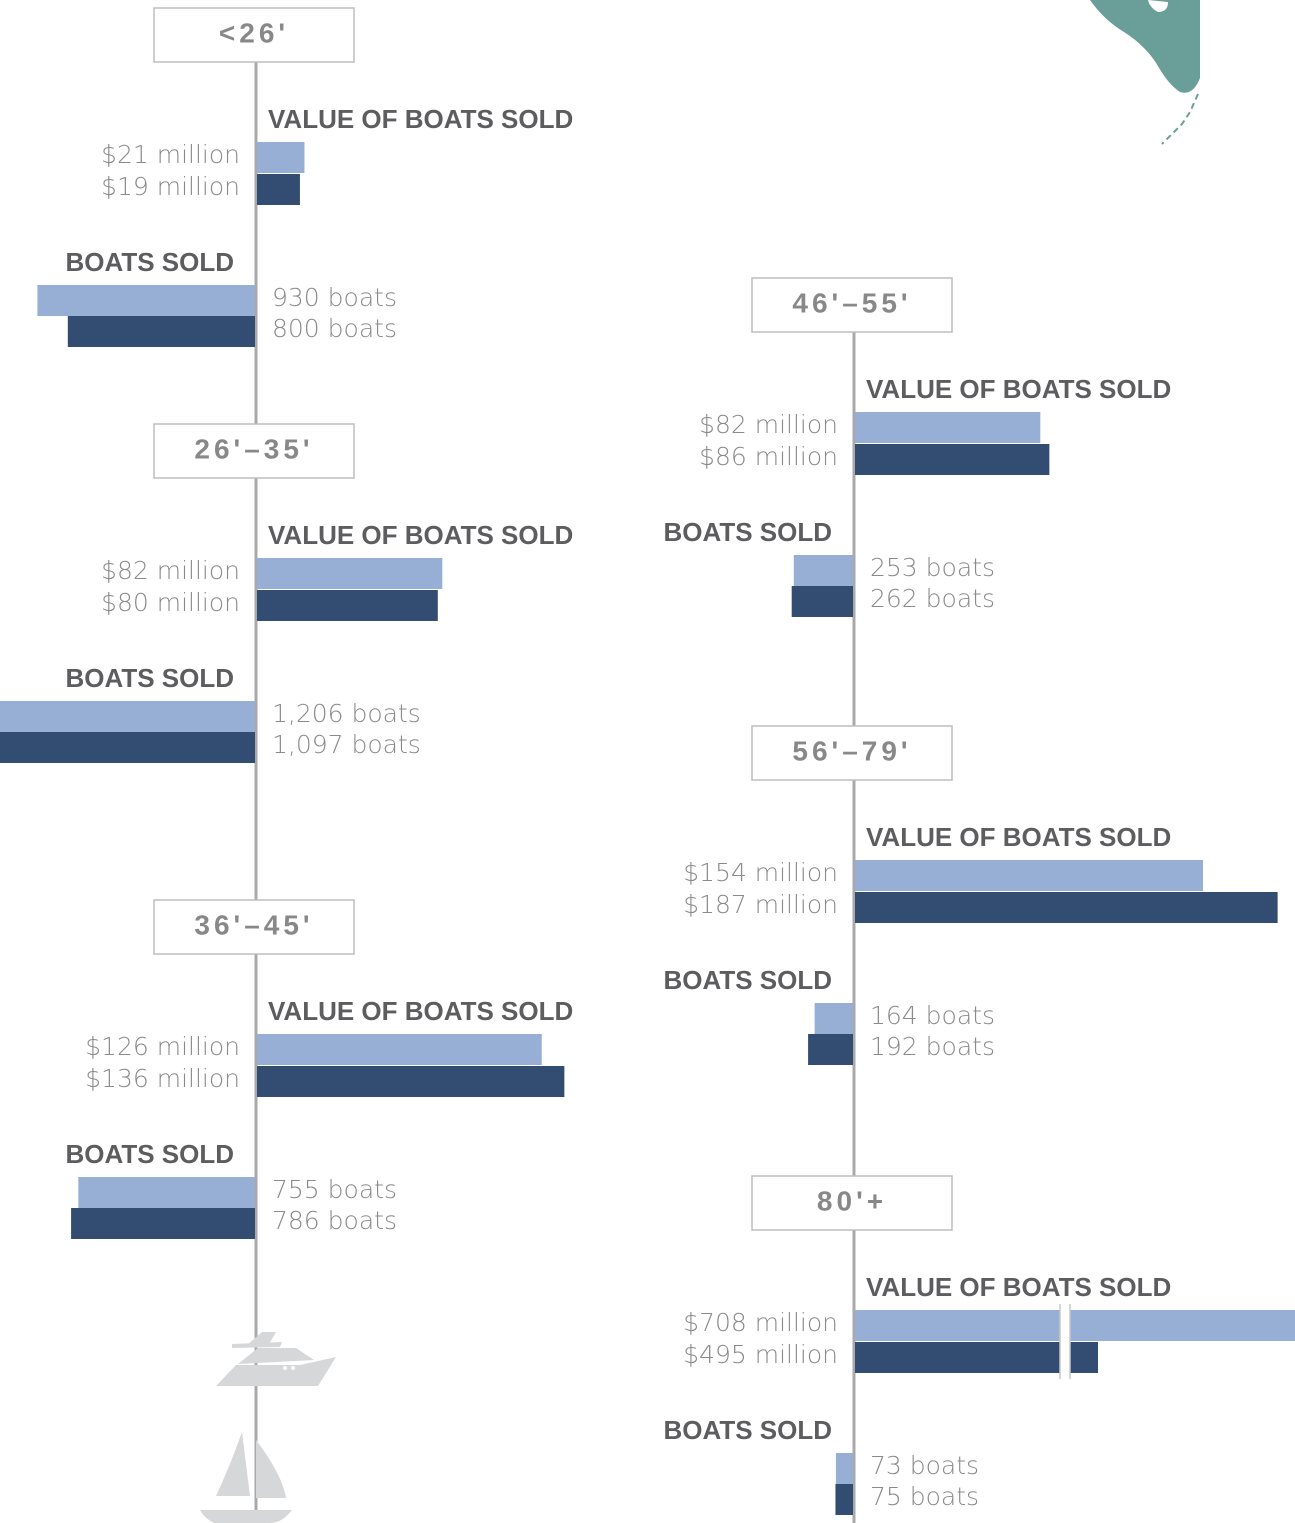 The height and width of the screenshot is (1523, 1295). What do you see at coordinates (162, 1078) in the screenshot?
I see `value-label: $136 million` at bounding box center [162, 1078].